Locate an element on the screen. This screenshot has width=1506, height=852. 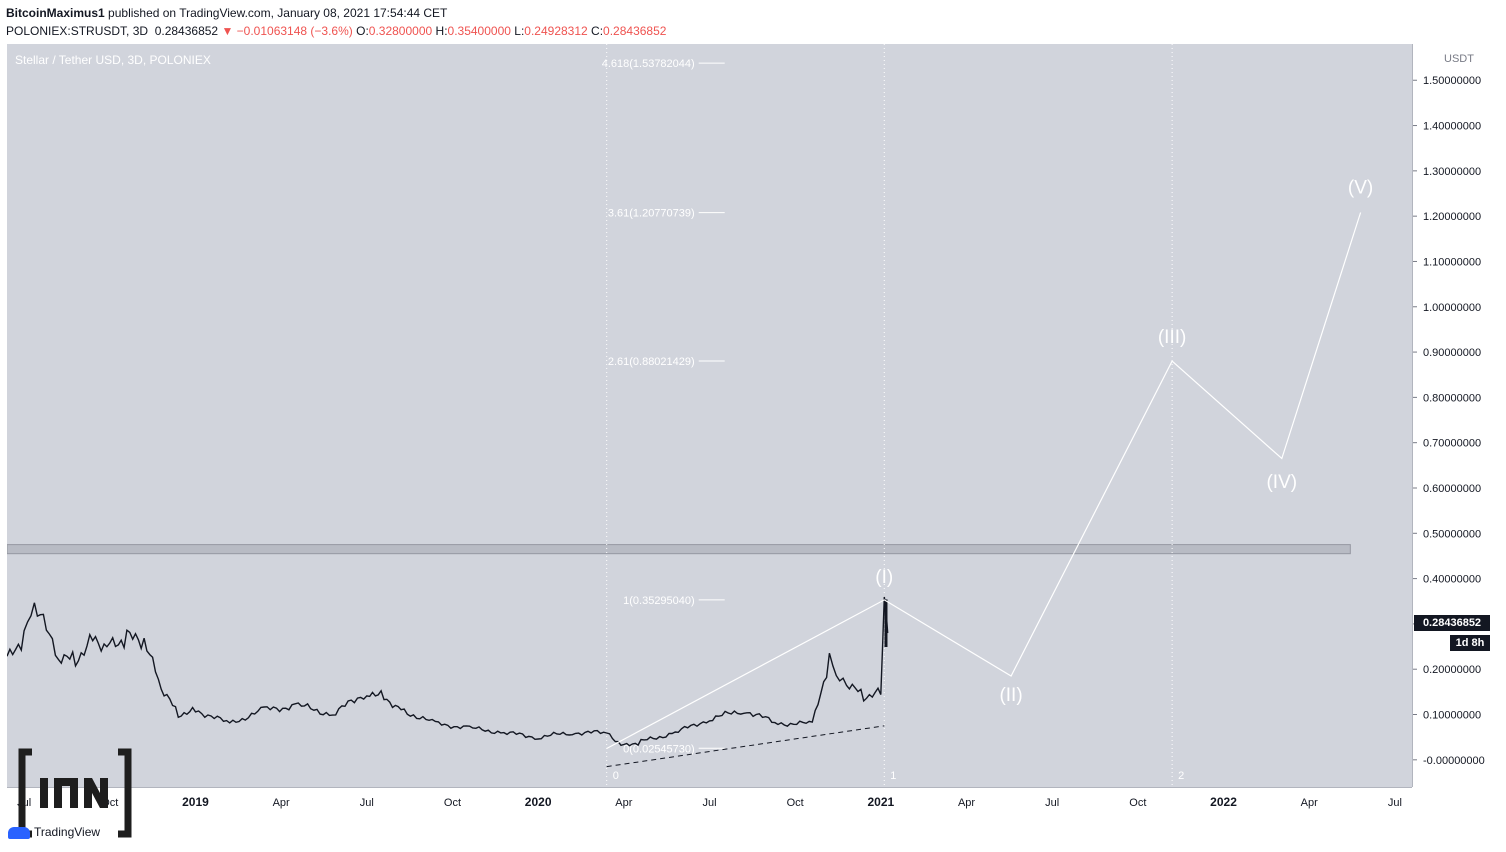
y-tick-label: 1.10000000 is located at coordinates (1452, 262).